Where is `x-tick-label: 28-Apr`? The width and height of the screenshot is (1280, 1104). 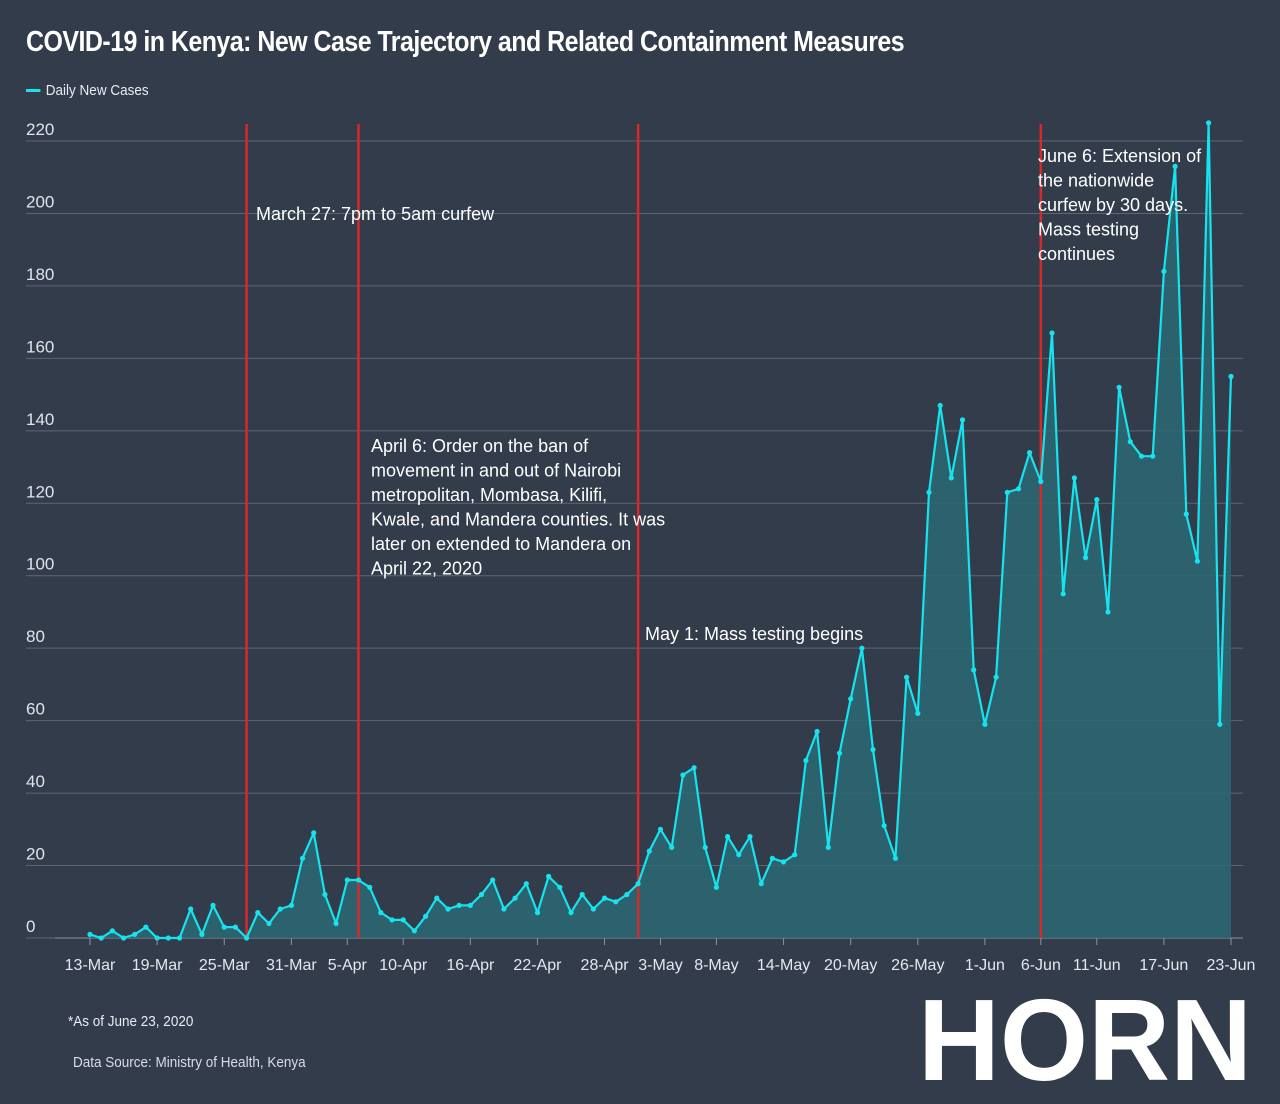
x-tick-label: 28-Apr is located at coordinates (605, 965).